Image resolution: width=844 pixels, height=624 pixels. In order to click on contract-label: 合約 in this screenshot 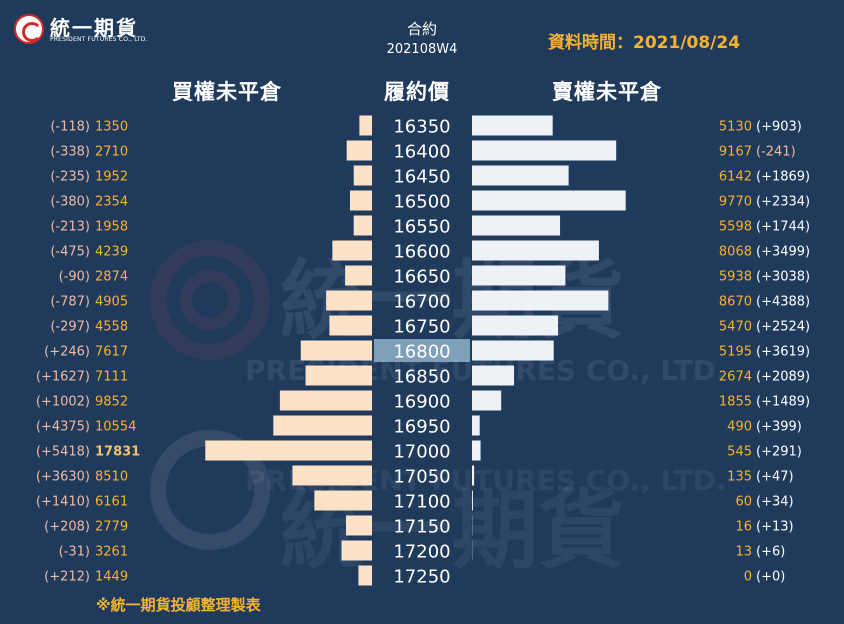, I will do `click(421, 29)`.